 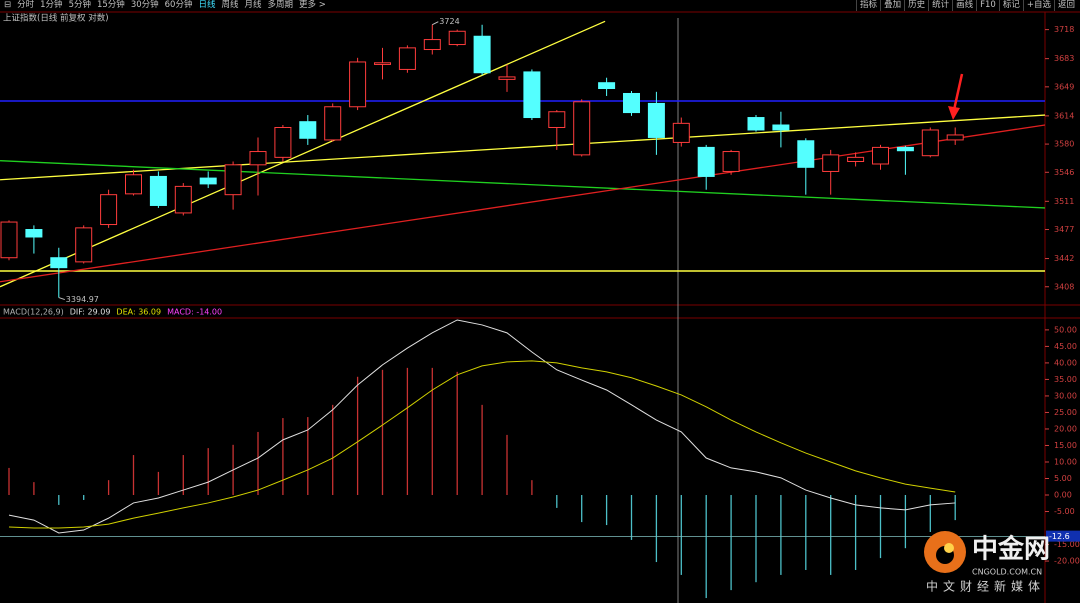 What do you see at coordinates (1064, 258) in the screenshot?
I see `y-tick-label: 3442` at bounding box center [1064, 258].